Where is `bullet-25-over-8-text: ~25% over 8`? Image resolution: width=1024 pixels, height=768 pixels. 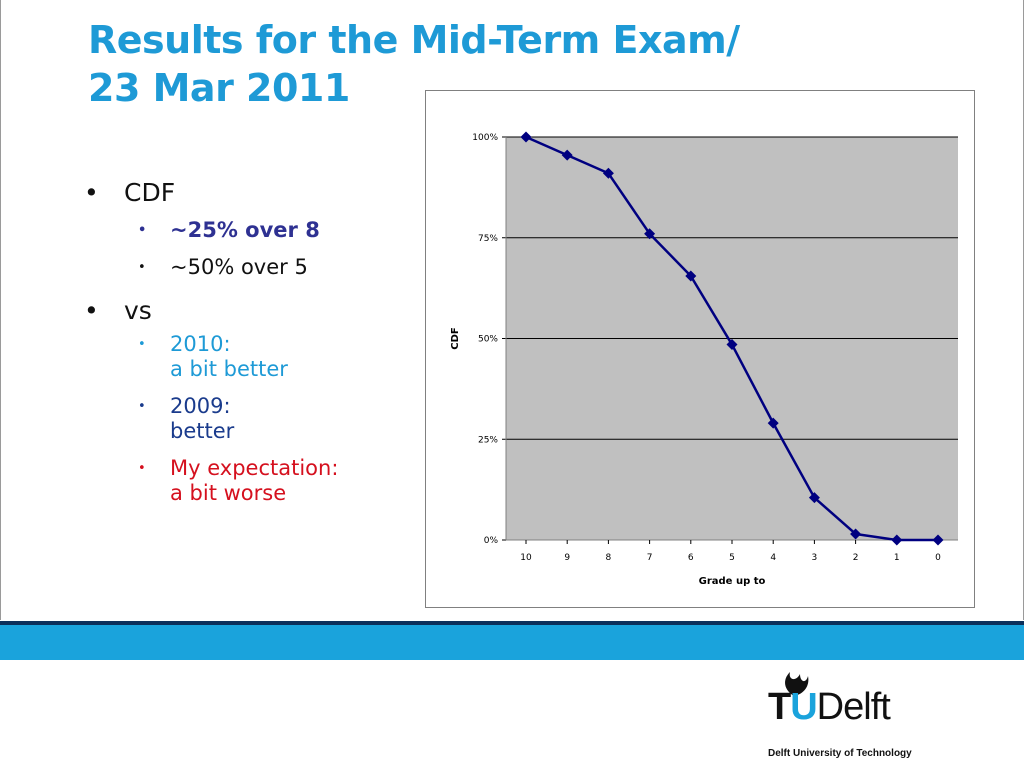
bullet-25-over-8-text: ~25% over 8 is located at coordinates (245, 230).